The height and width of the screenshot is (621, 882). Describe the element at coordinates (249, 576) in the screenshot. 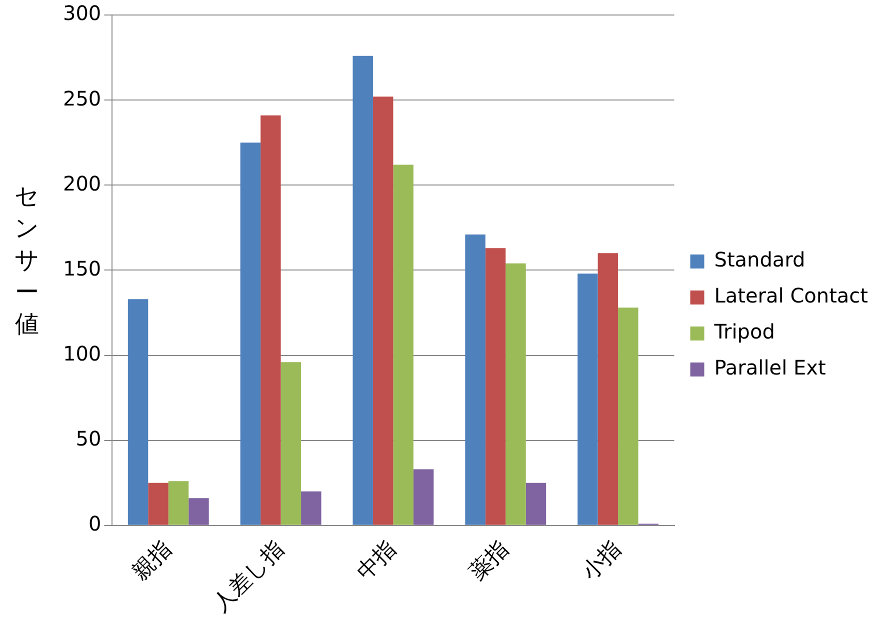

I see `x-tick-label: 人差し指` at that location.